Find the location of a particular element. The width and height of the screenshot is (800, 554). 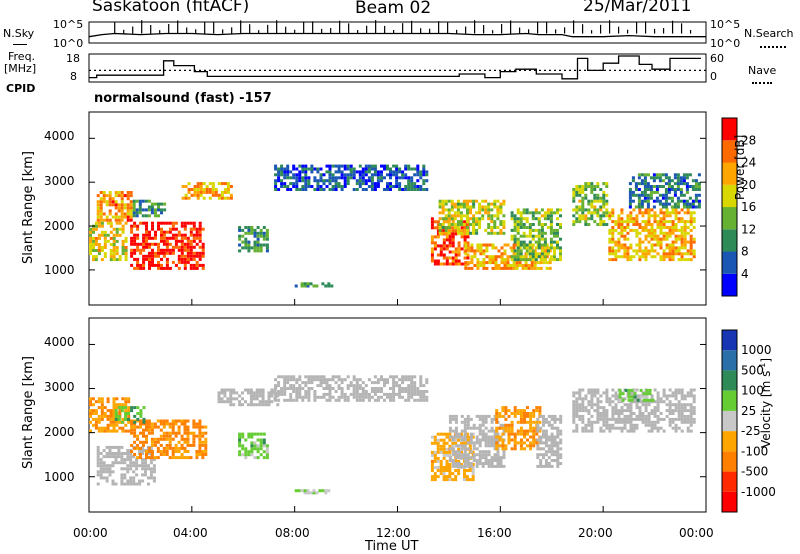

velocity-colorbar-tick: 1000 is located at coordinates (756, 350).